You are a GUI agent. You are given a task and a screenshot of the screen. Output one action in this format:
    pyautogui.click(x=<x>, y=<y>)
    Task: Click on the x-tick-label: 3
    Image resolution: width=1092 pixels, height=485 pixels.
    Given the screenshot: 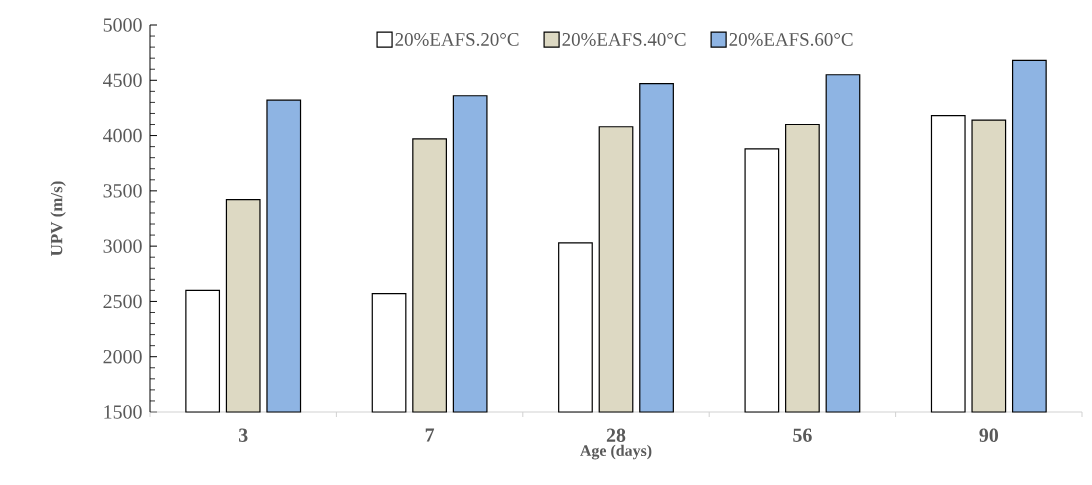 What is the action you would take?
    pyautogui.click(x=243, y=435)
    